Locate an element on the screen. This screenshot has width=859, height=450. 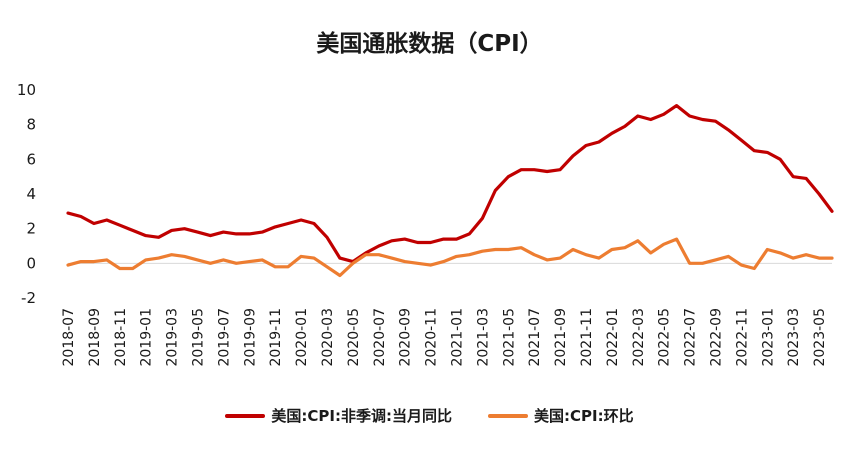
x-tick-label: 2018-07 is located at coordinates (69, 337).